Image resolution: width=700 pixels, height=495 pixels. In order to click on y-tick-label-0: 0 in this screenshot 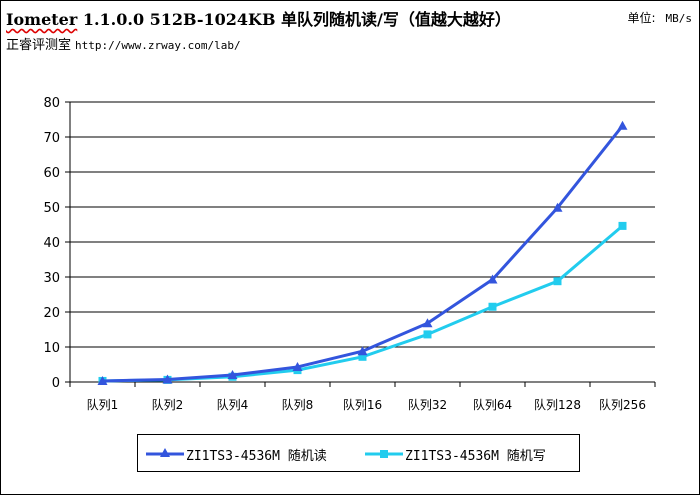, I will do `click(56, 383)`.